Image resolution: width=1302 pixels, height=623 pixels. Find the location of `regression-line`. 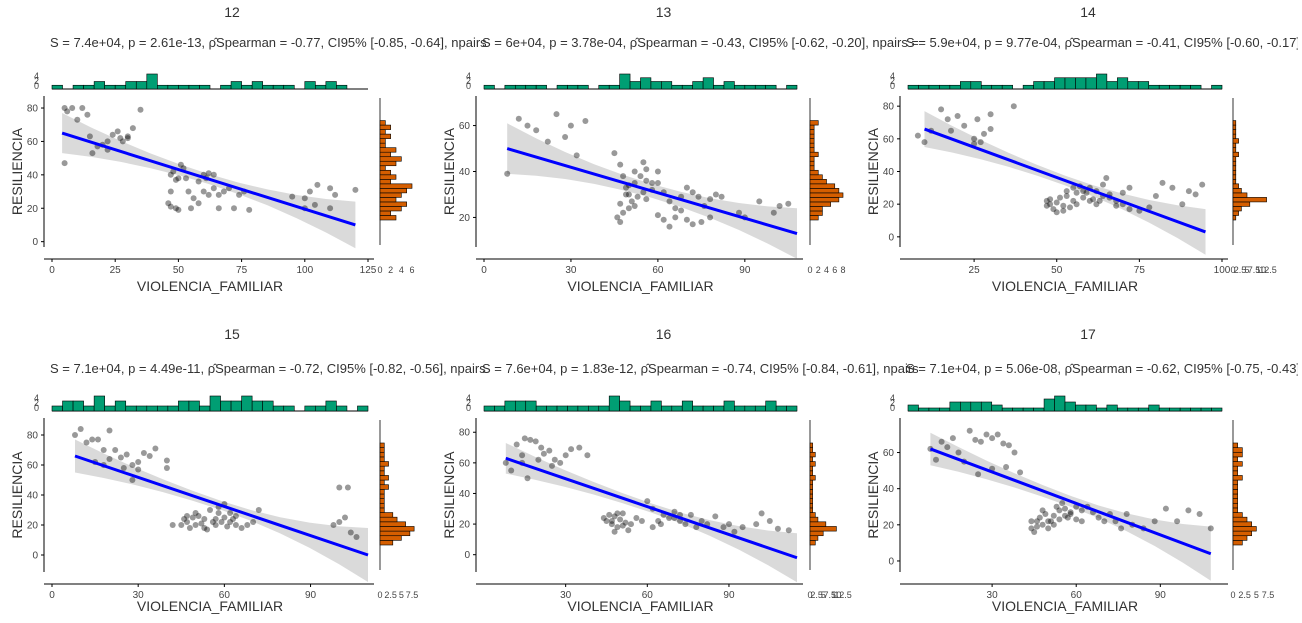

regression-line is located at coordinates (651, 508).